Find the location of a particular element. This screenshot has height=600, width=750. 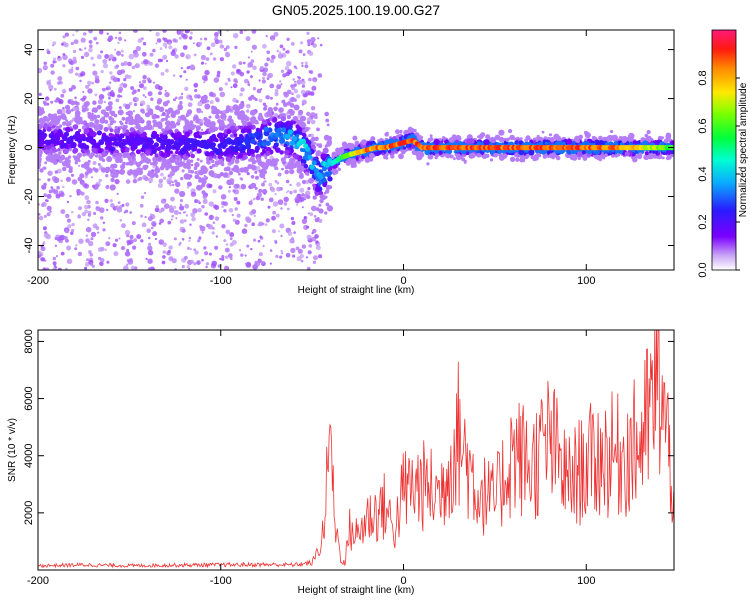

x-tick-label: 100 is located at coordinates (586, 581).